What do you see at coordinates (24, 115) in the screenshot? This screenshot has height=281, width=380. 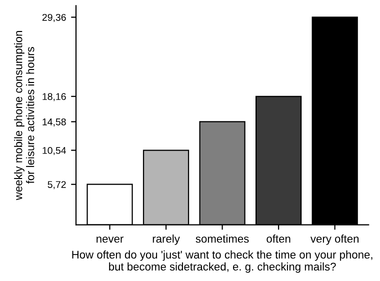 I see `y-axis-title: weekly mobile phone consumption for leisure activities in hours` at bounding box center [24, 115].